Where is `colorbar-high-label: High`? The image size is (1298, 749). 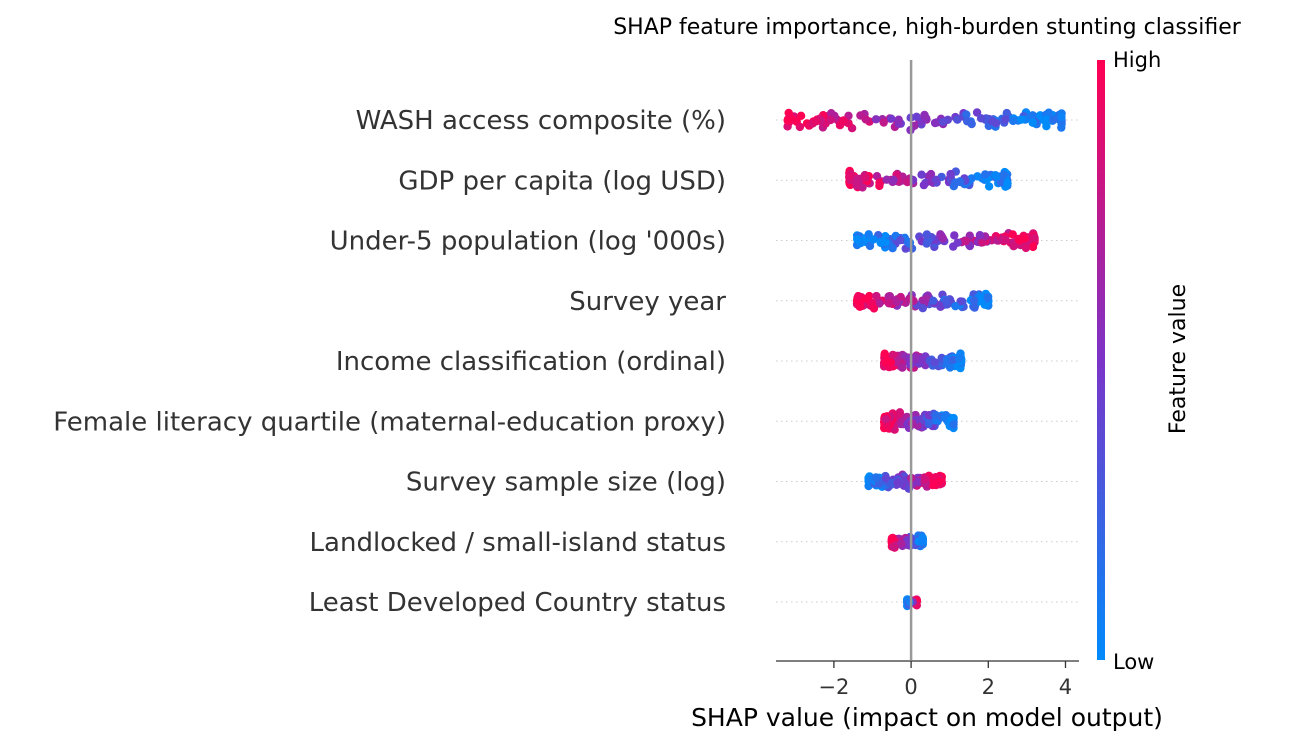
colorbar-high-label: High is located at coordinates (1137, 60).